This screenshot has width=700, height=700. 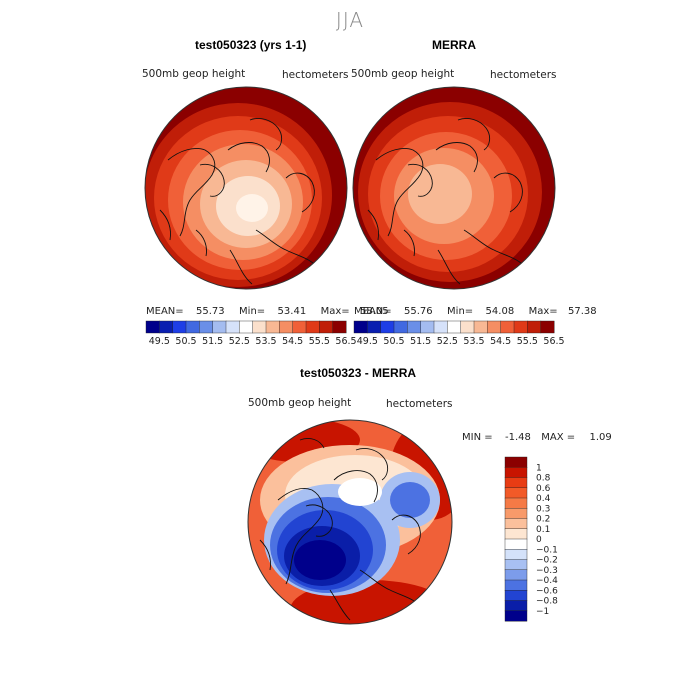 I want to click on colorbar-1-tick-label: 55.5, so click(x=319, y=341).